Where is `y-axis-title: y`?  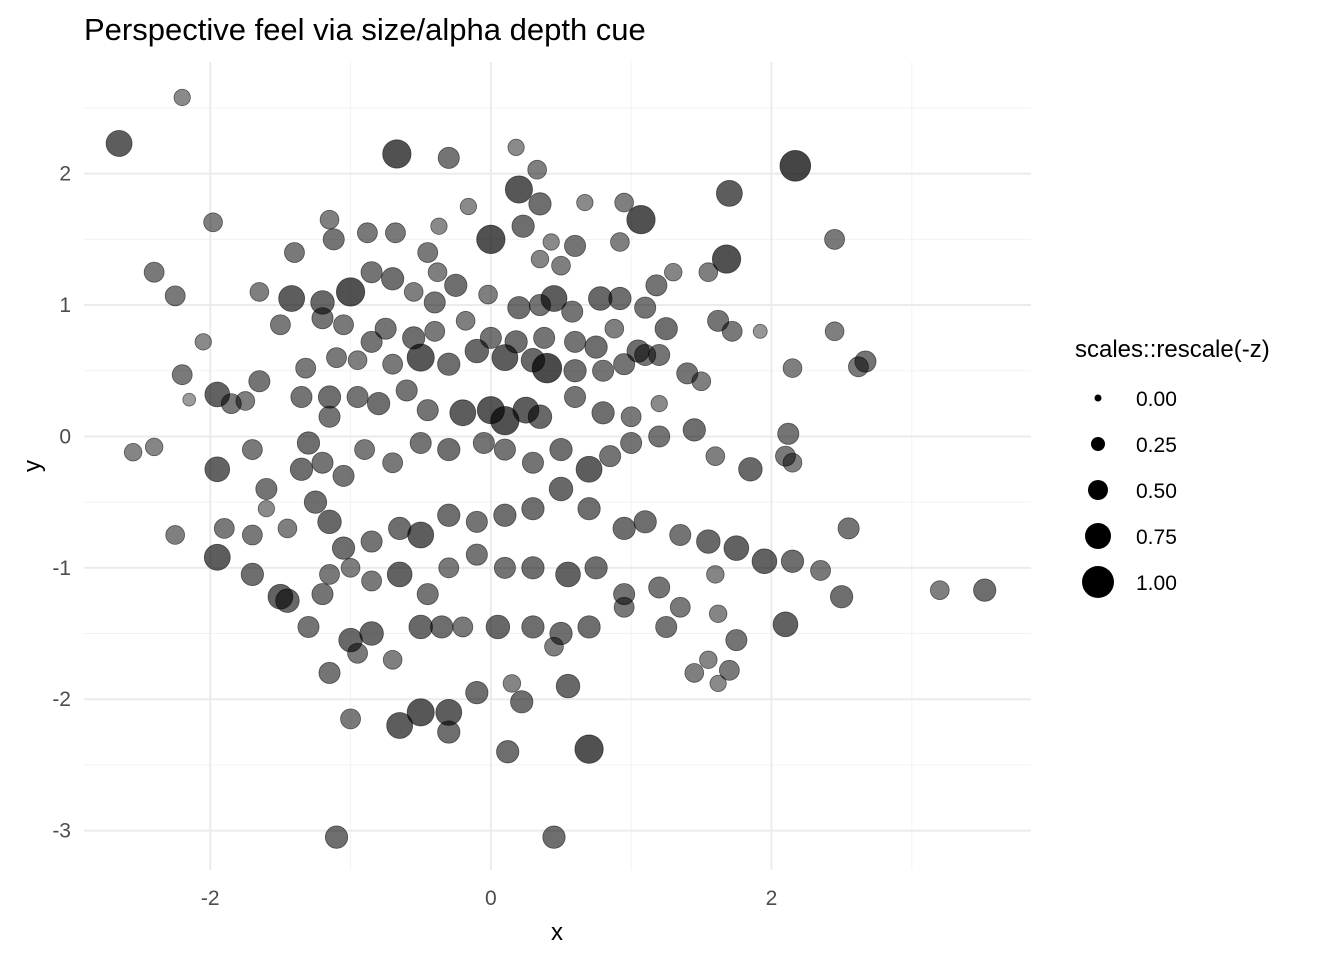
y-axis-title: y is located at coordinates (32, 466).